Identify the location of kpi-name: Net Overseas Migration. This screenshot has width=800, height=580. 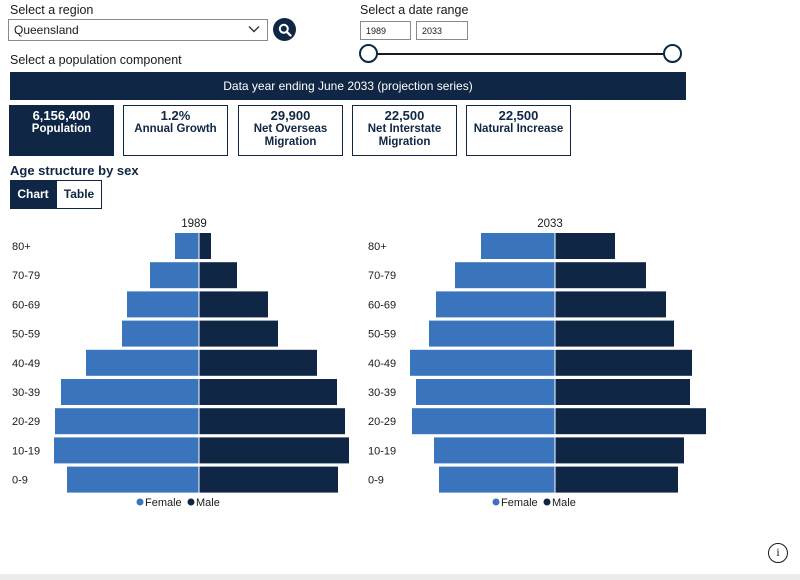
(290, 135).